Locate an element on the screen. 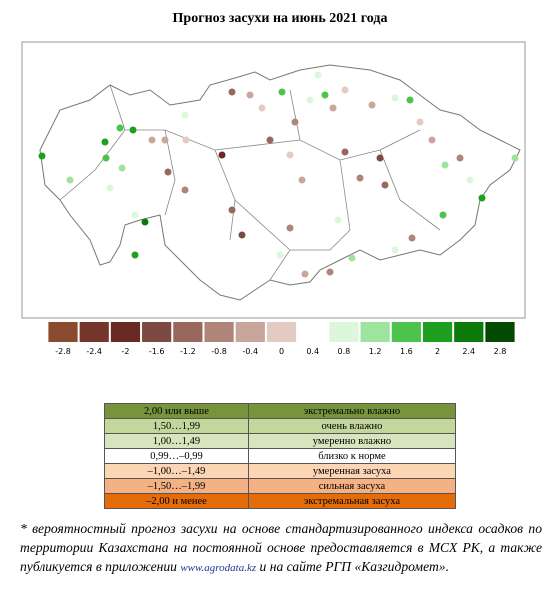 This screenshot has height=602, width=560. legend-range: –1,00…–1,49 is located at coordinates (176, 471).